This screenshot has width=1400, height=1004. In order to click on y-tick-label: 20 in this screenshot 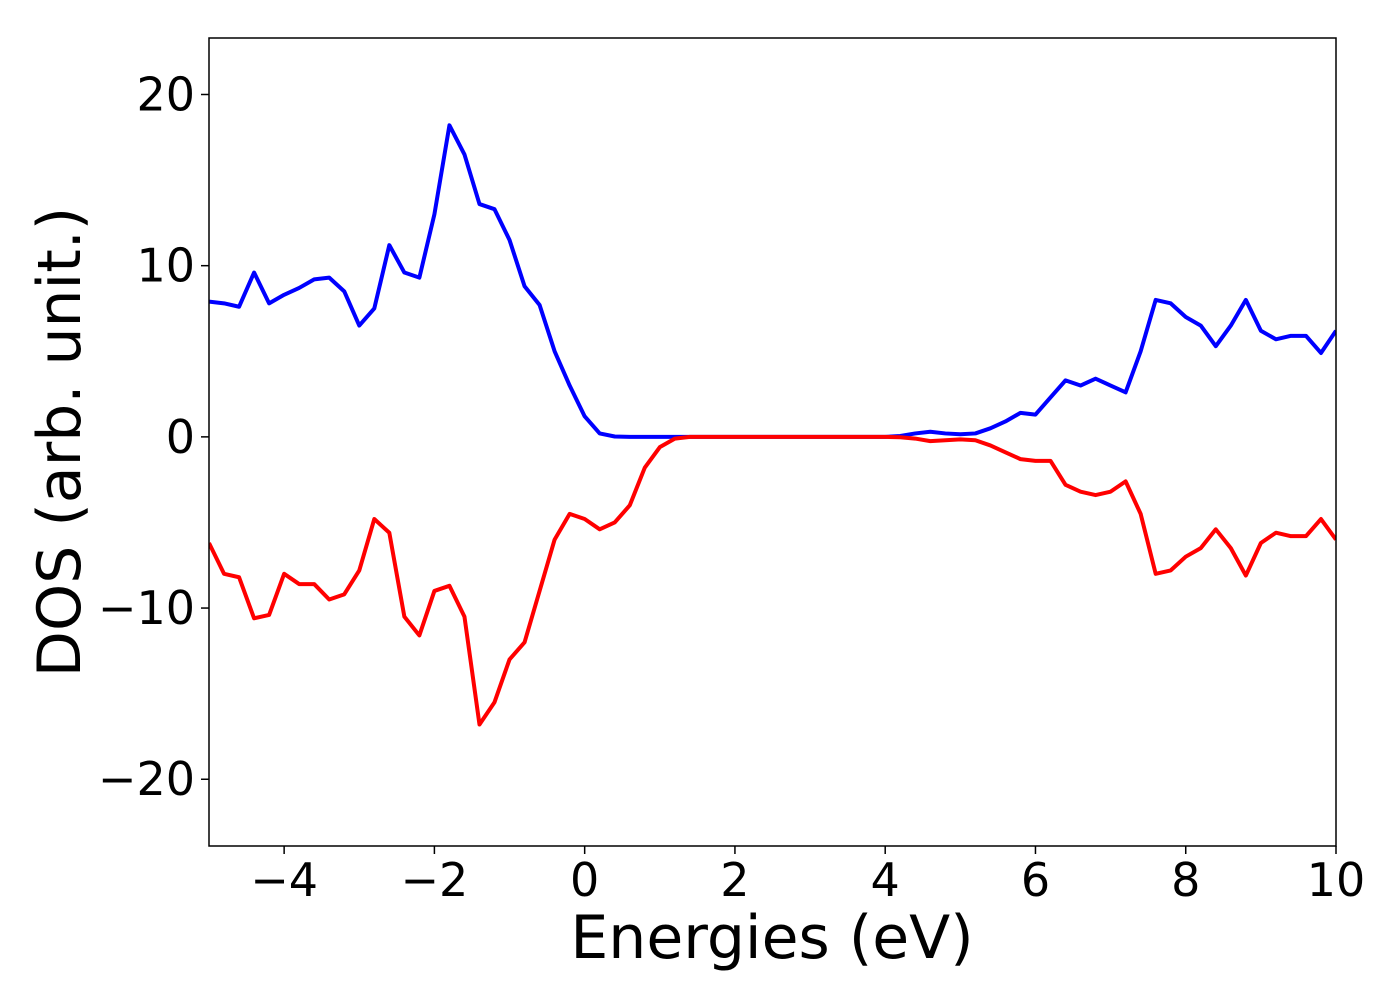, I will do `click(165, 94)`.